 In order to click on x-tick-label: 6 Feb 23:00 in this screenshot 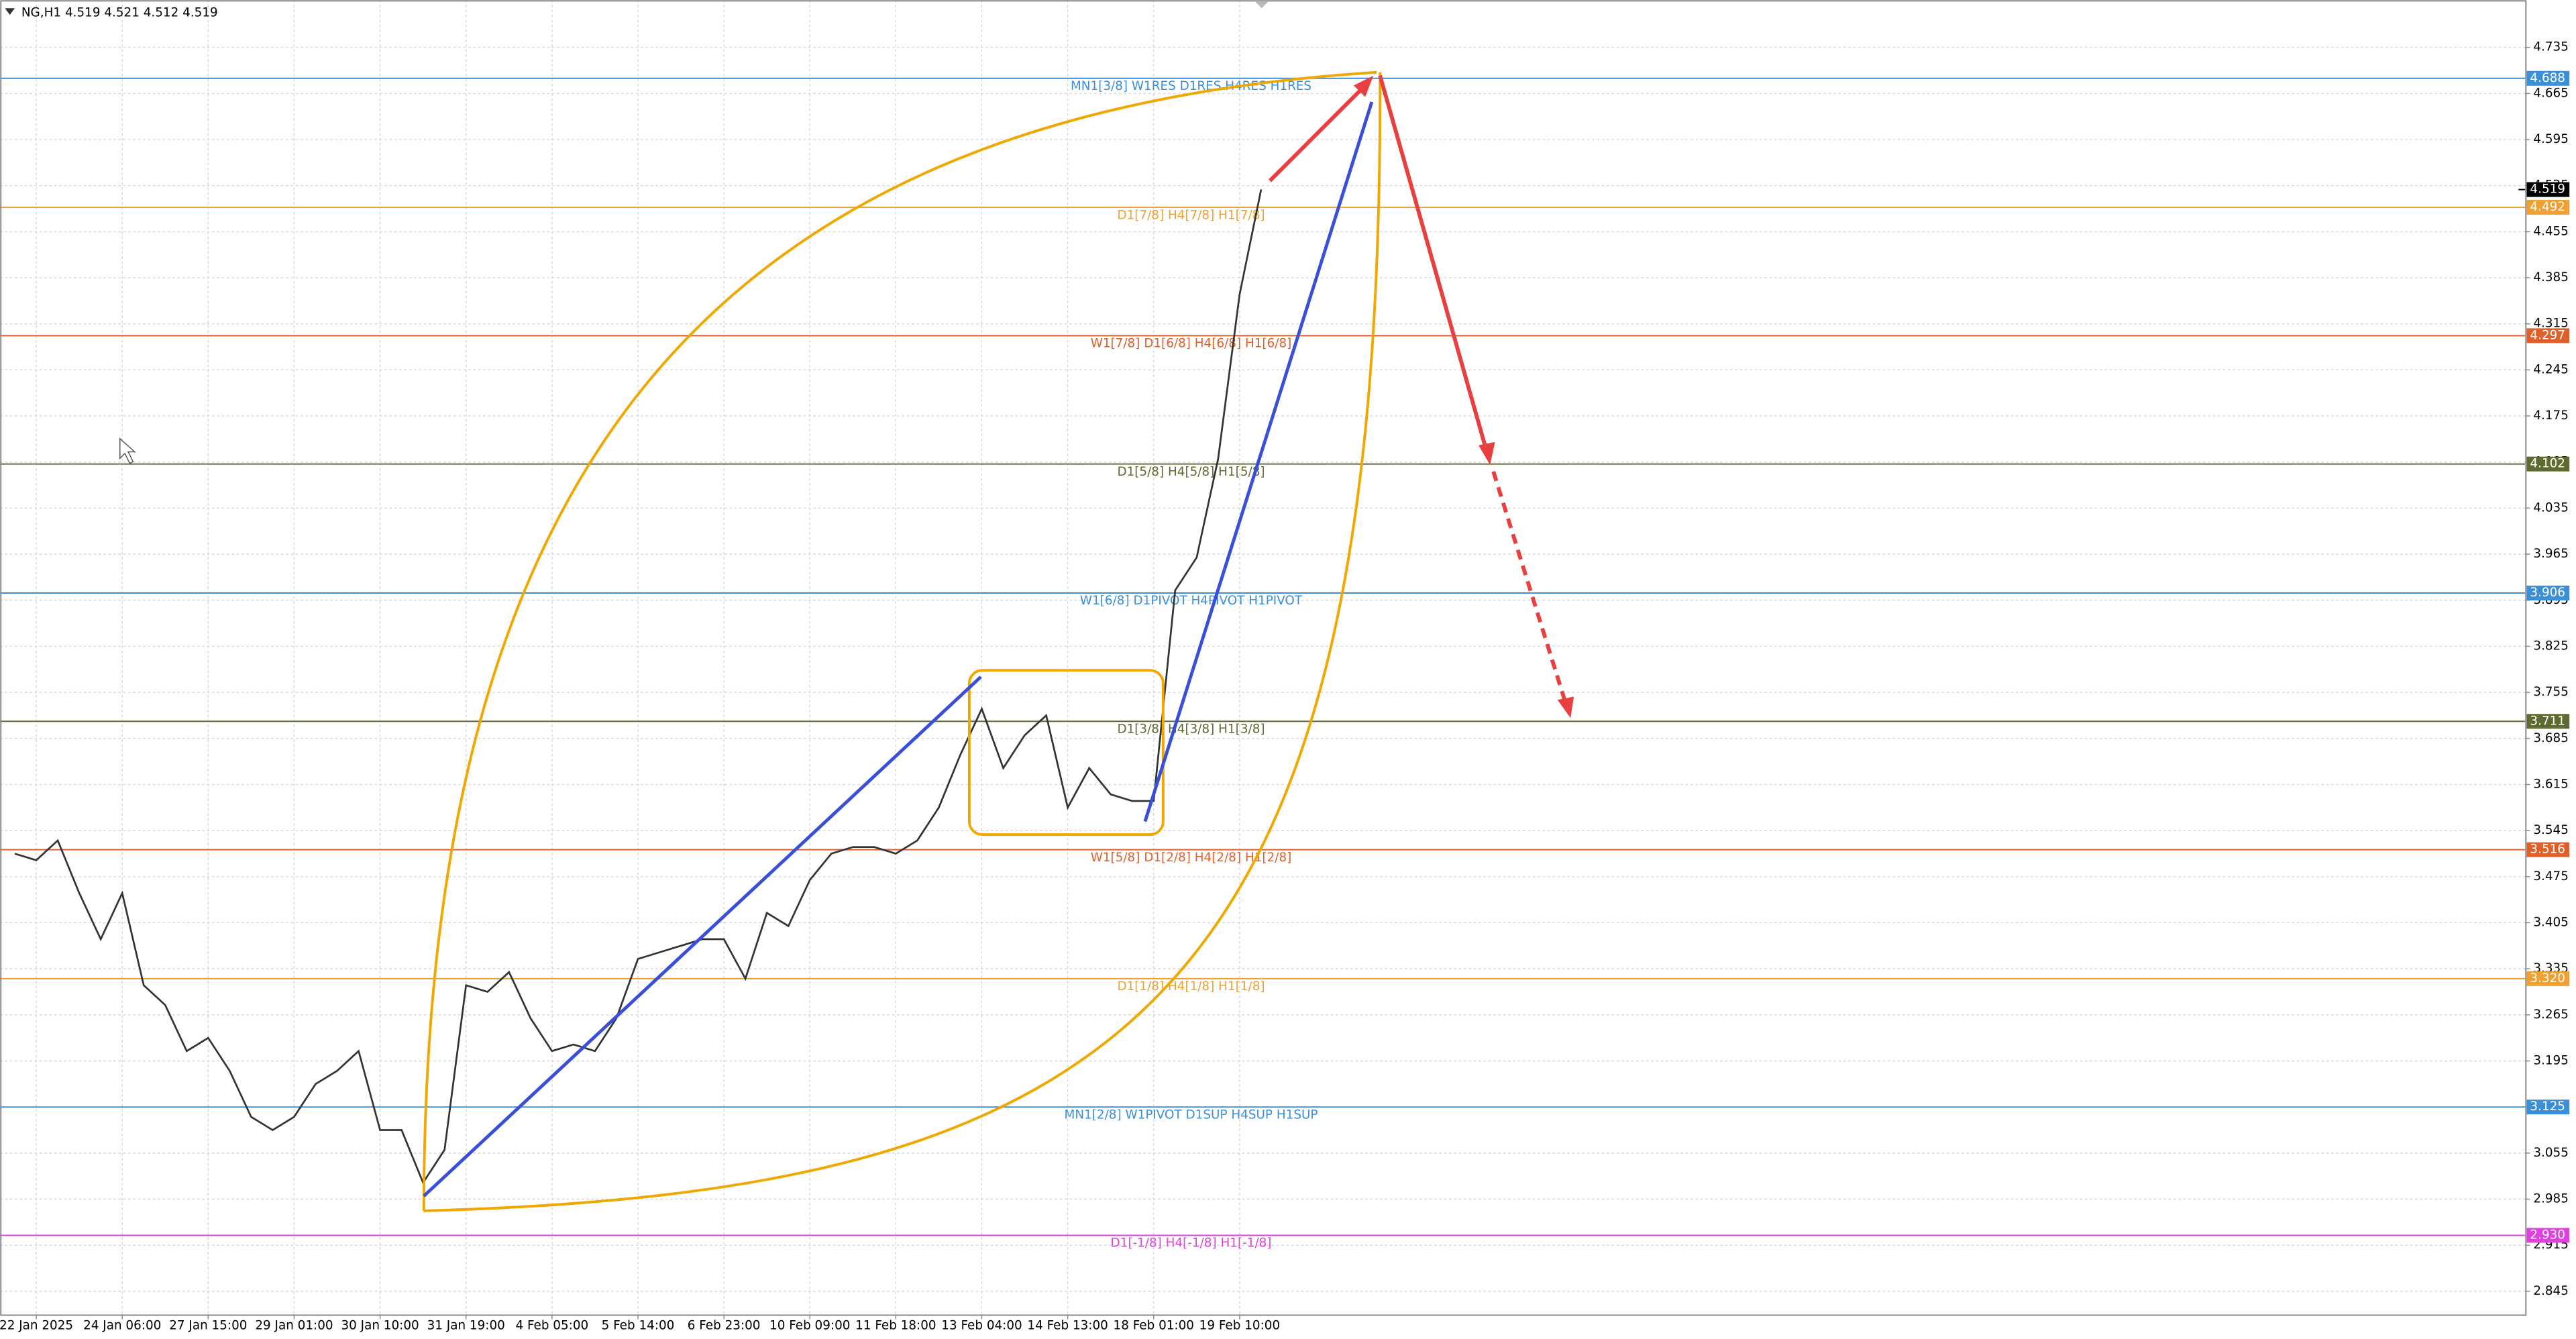, I will do `click(724, 1325)`.